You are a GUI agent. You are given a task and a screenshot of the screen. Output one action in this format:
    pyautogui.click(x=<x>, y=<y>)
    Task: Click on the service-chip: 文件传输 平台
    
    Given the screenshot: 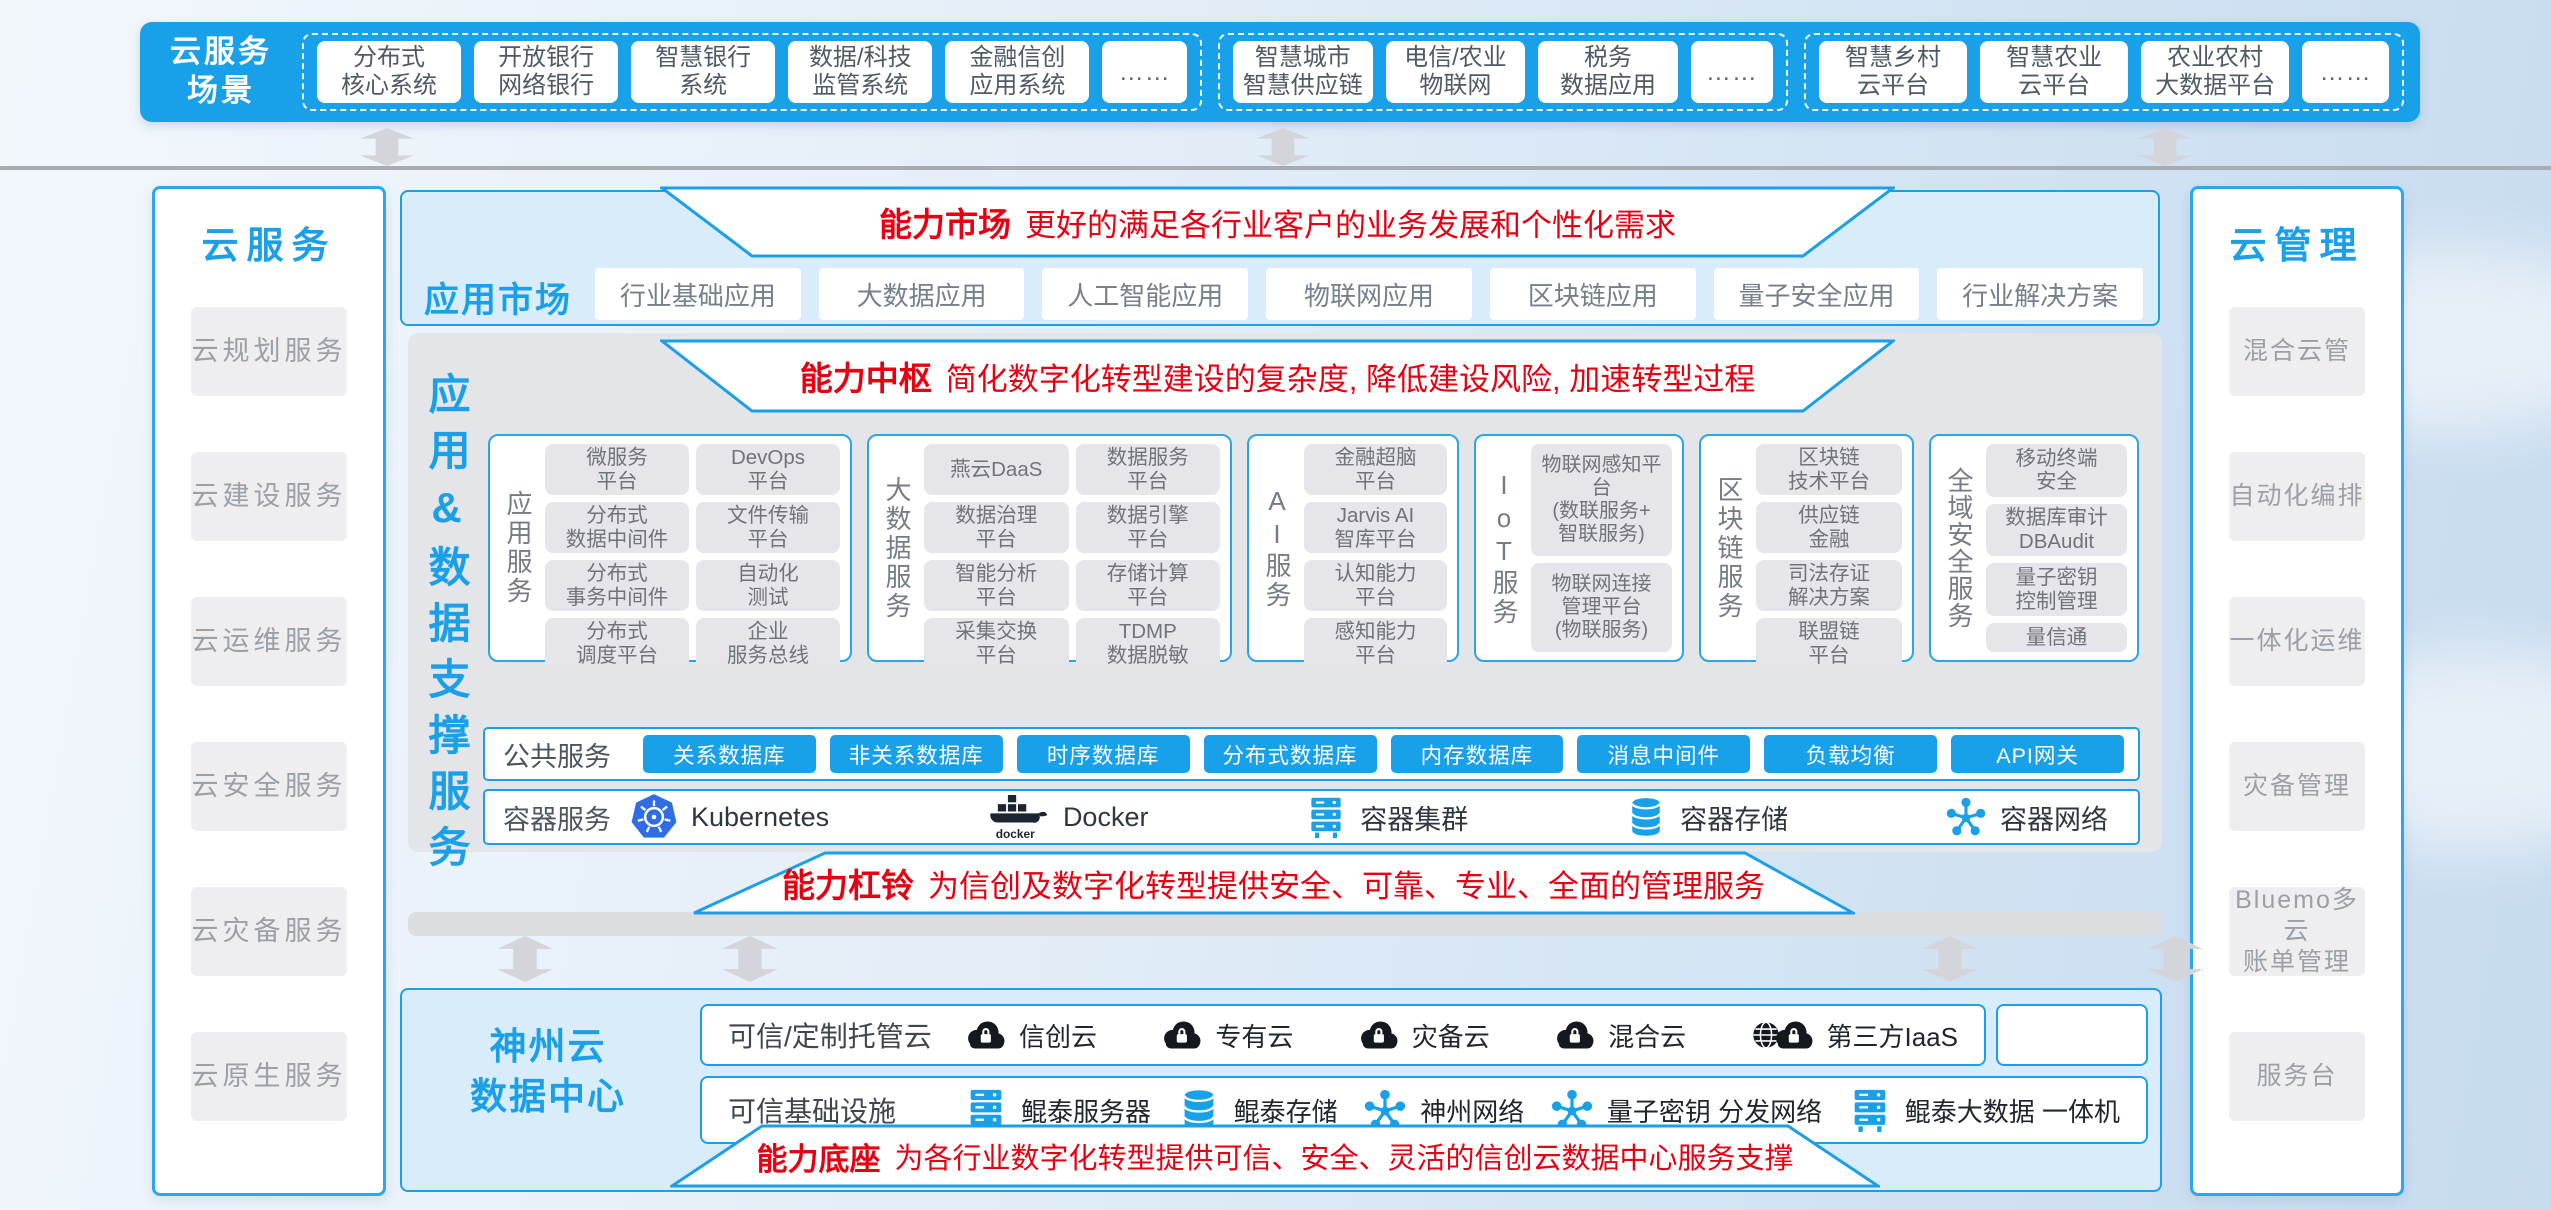 What is the action you would take?
    pyautogui.click(x=768, y=528)
    